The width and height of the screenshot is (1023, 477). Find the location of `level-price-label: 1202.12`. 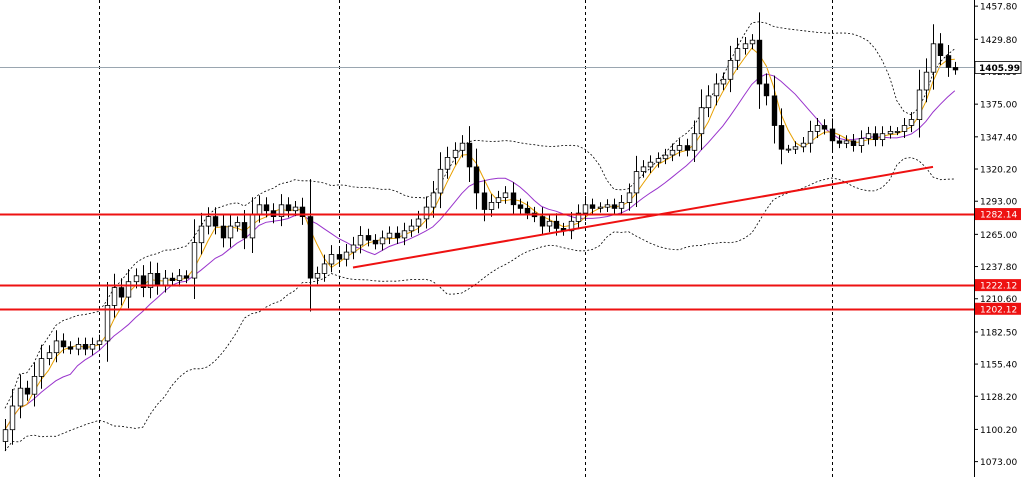

level-price-label: 1202.12 is located at coordinates (998, 310).